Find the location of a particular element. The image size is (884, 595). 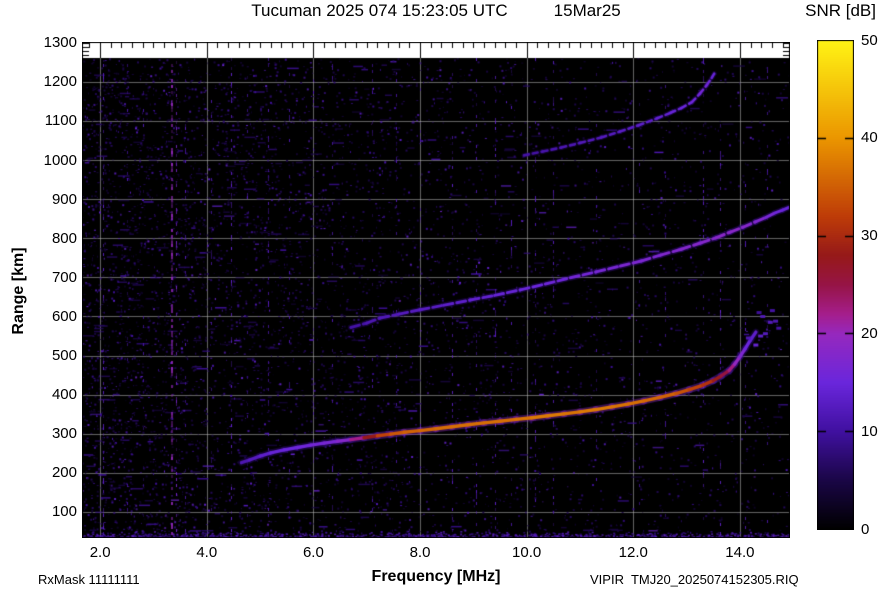

colorbar-tick-label: 0 is located at coordinates (865, 529).